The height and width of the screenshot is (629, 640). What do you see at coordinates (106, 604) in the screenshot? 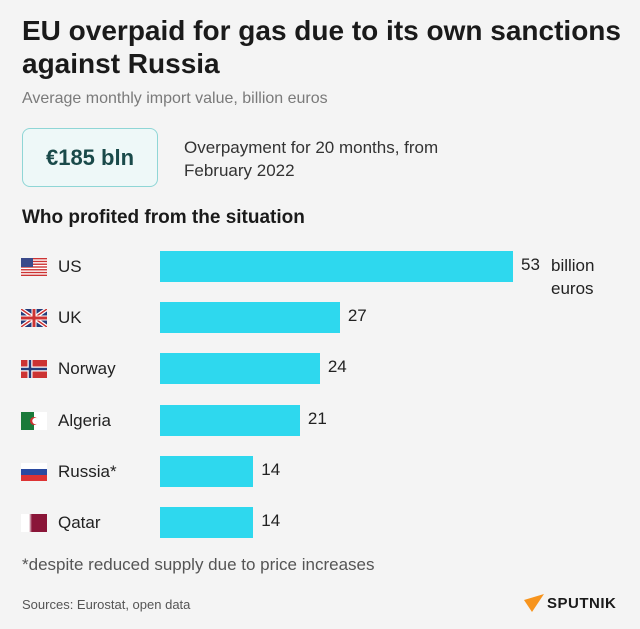
I see `source: Sources: Eurostat, open data` at bounding box center [106, 604].